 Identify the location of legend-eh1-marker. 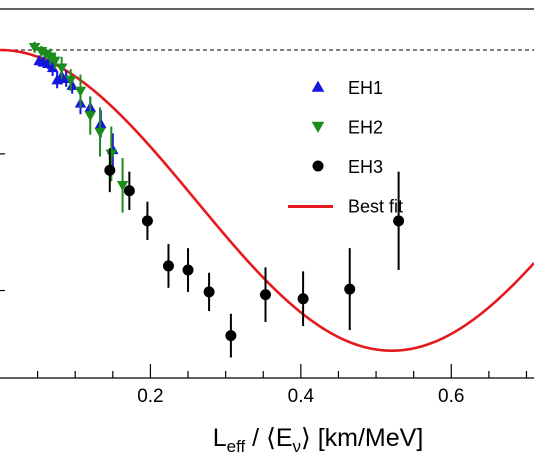
(318, 86).